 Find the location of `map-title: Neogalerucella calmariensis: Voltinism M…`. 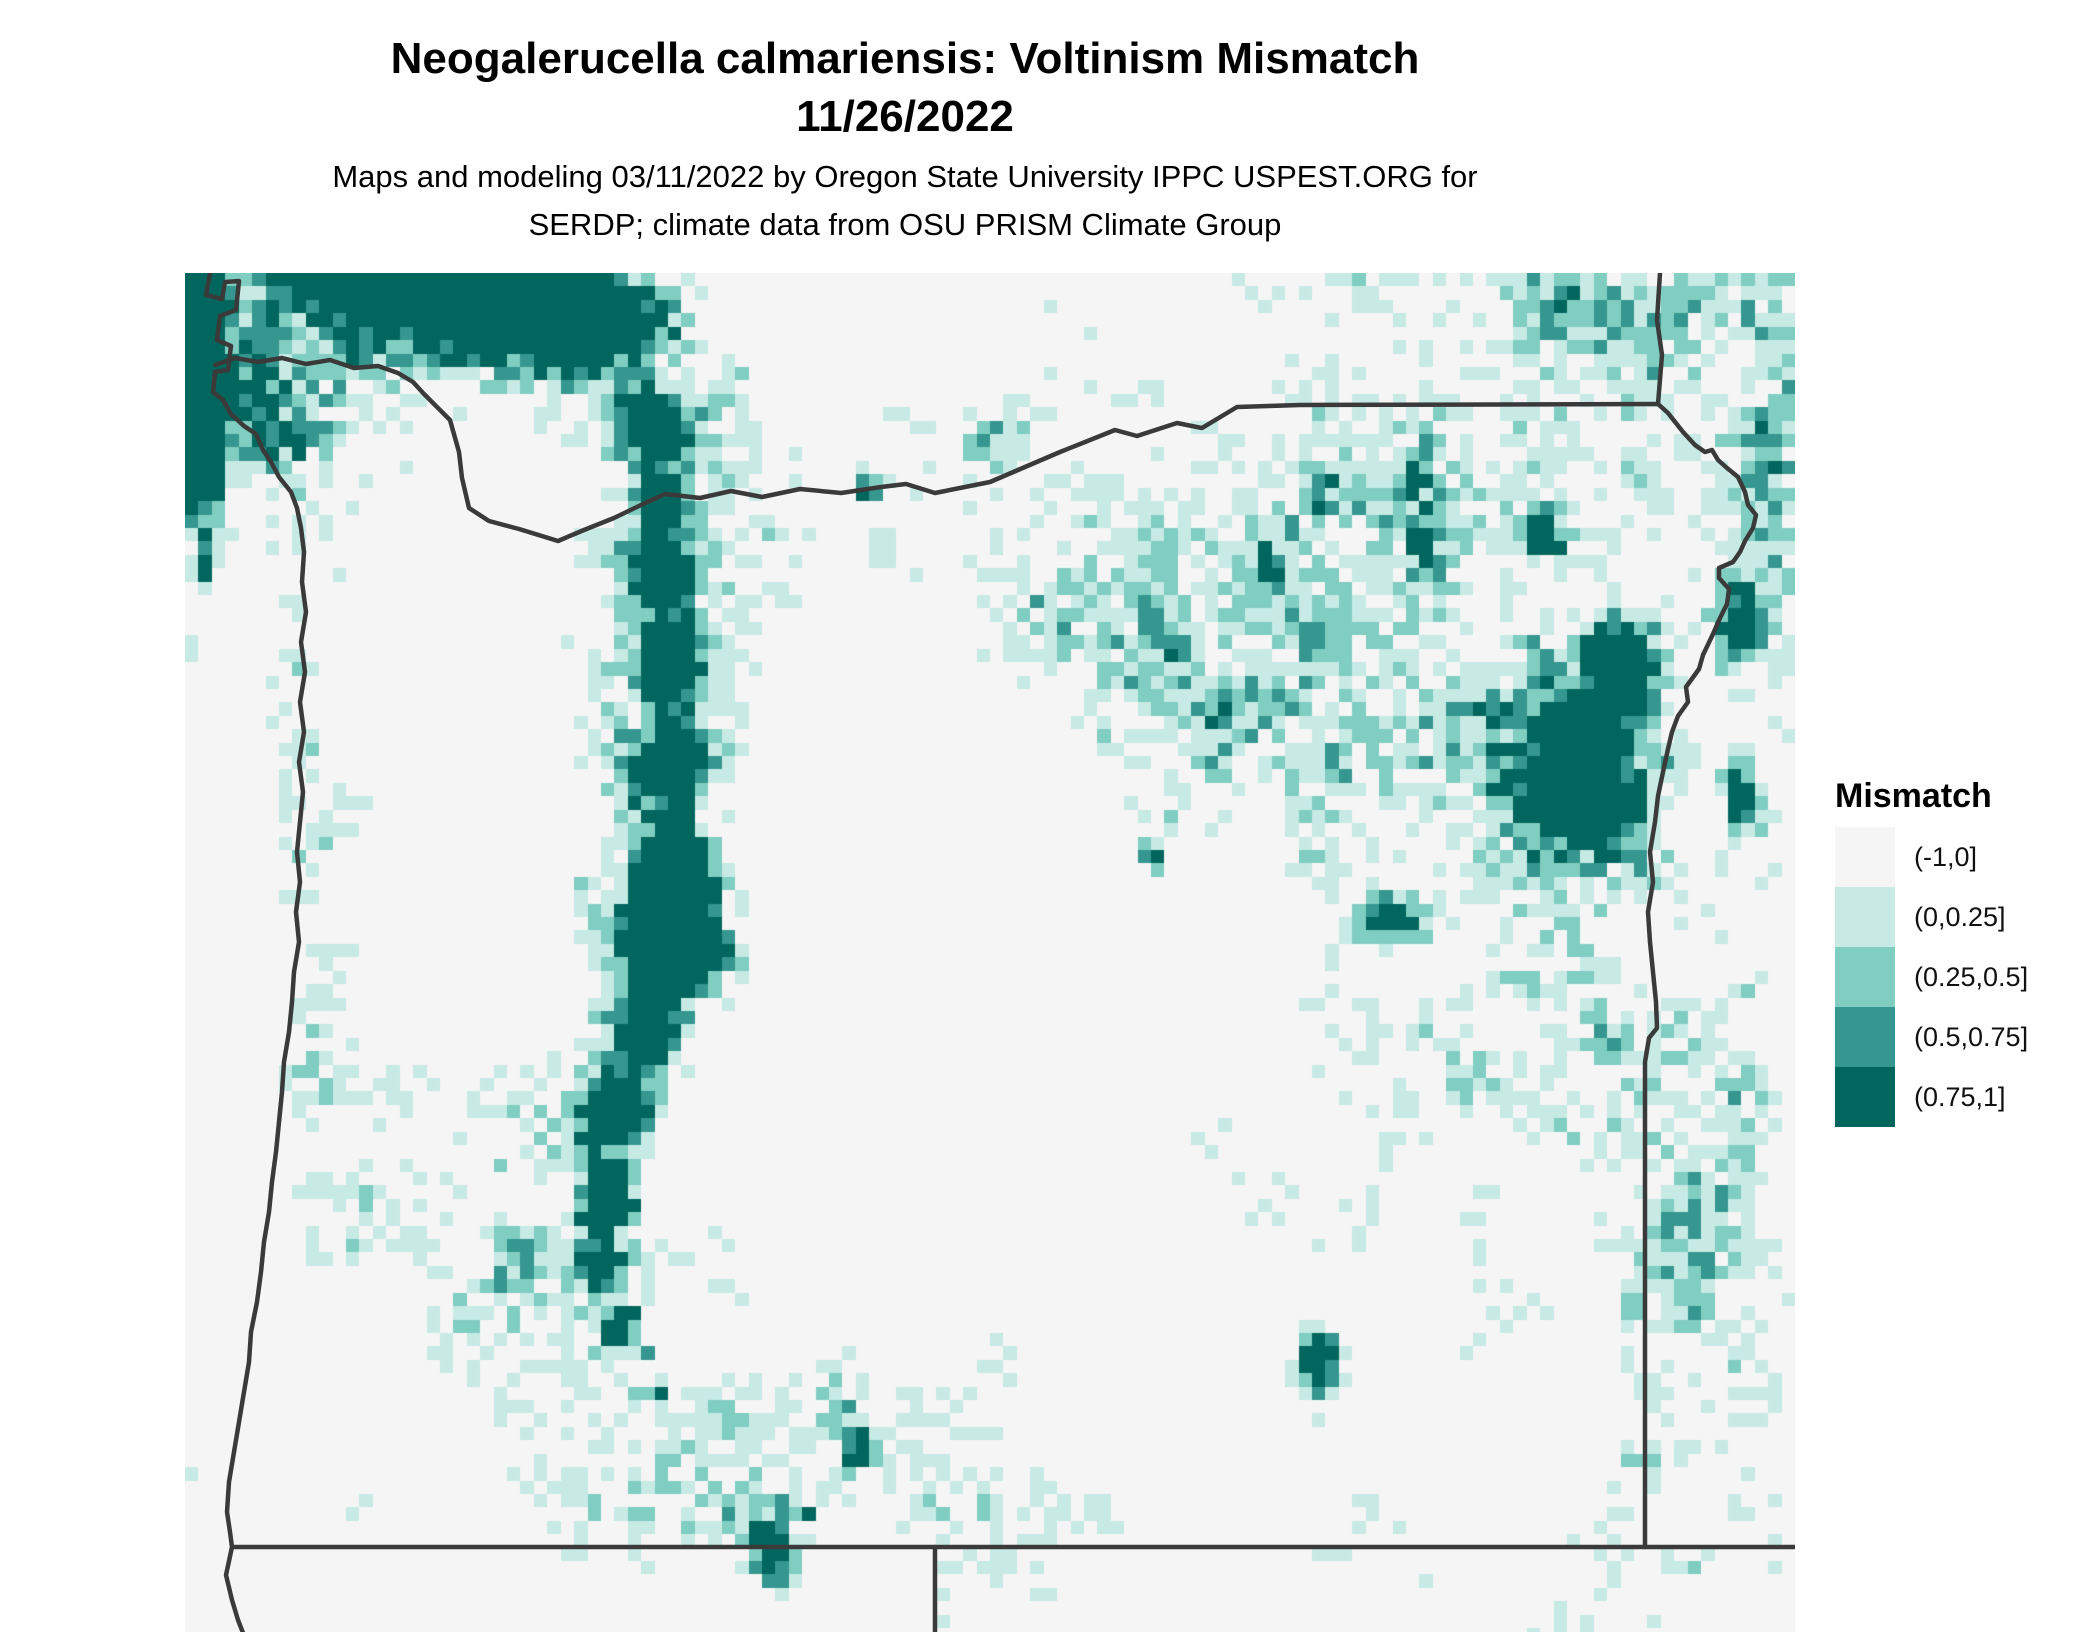

map-title: Neogalerucella calmariensis: Voltinism M… is located at coordinates (905, 88).